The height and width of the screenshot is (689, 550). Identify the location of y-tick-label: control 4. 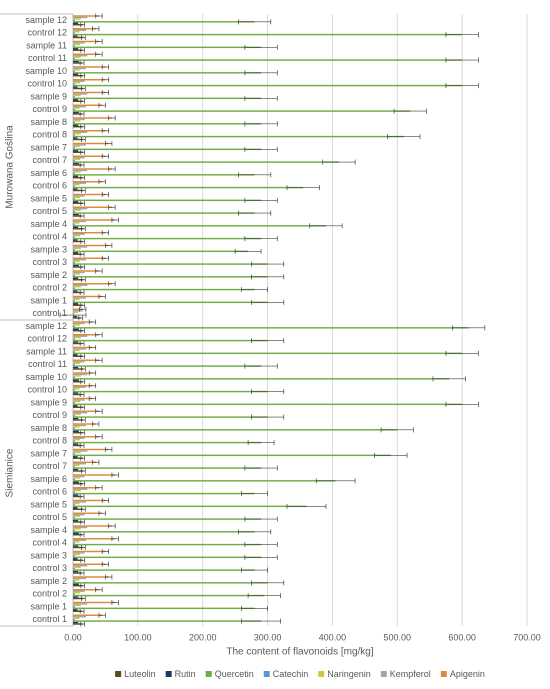
(49, 543).